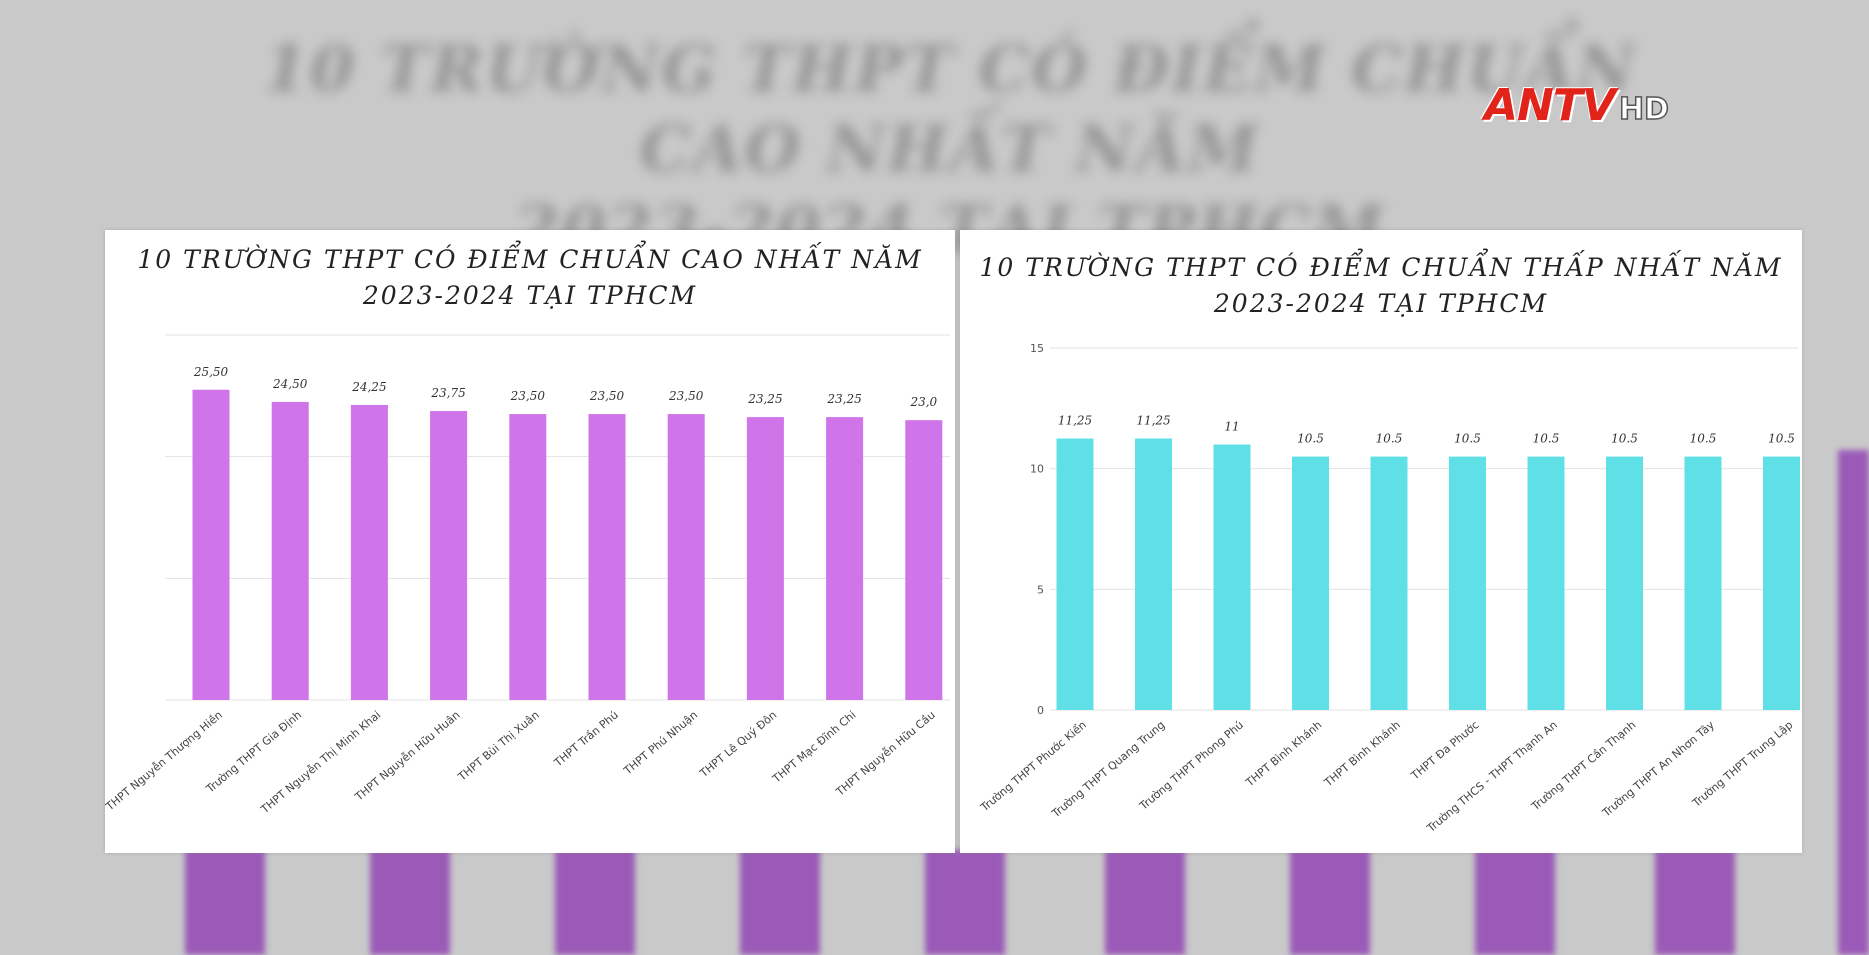 This screenshot has width=1869, height=955. I want to click on ytick-label: 15, so click(1037, 348).